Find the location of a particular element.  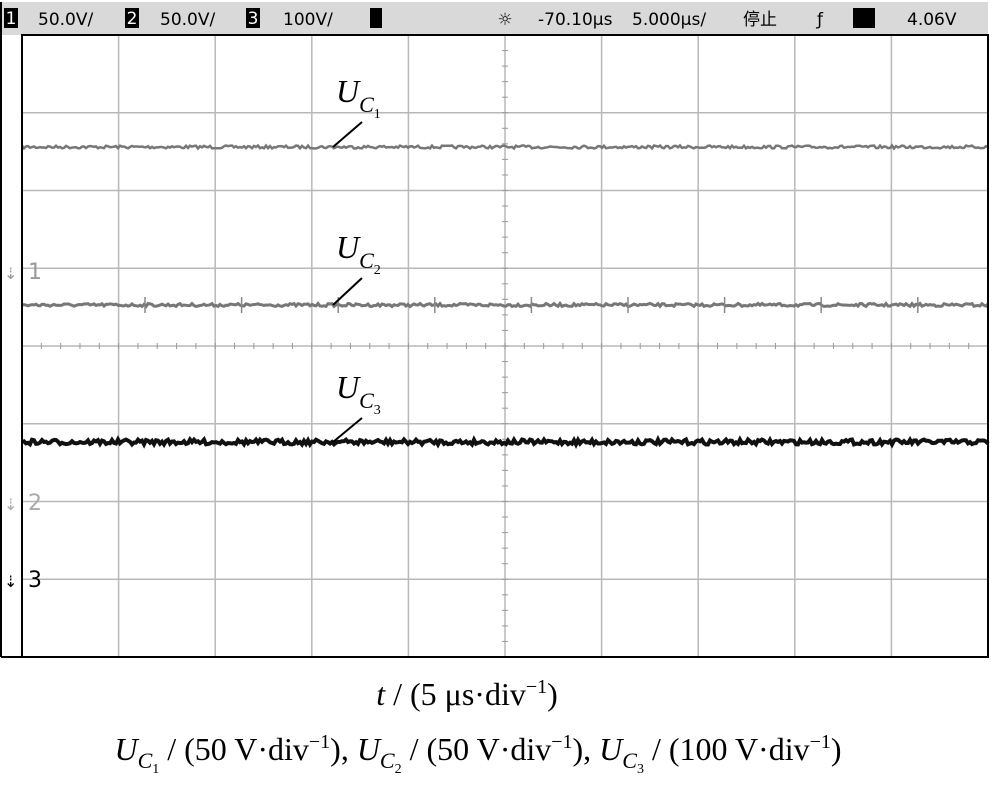

timebase: 5.000µs/ is located at coordinates (669, 20).